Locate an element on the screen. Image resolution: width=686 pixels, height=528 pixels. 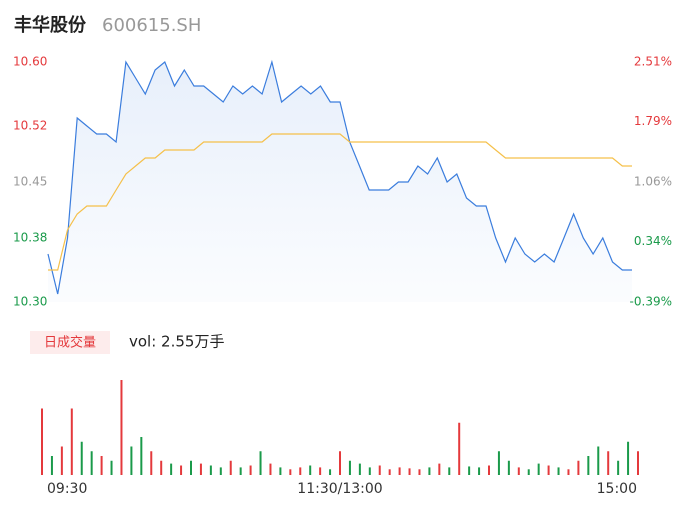
volume-annotation: vol: 2.55万手 is located at coordinates (176, 342).